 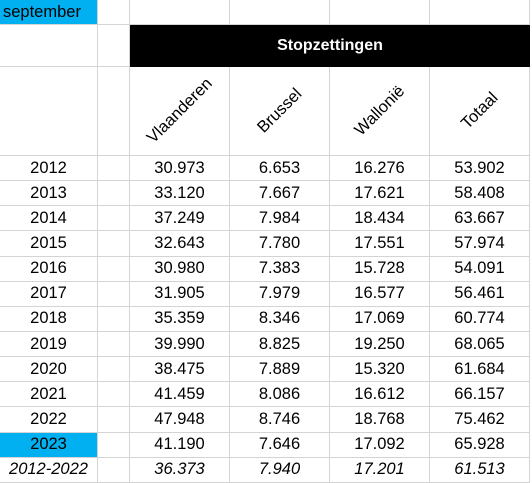 What do you see at coordinates (480, 294) in the screenshot?
I see `value-cell-totaal: 56.461` at bounding box center [480, 294].